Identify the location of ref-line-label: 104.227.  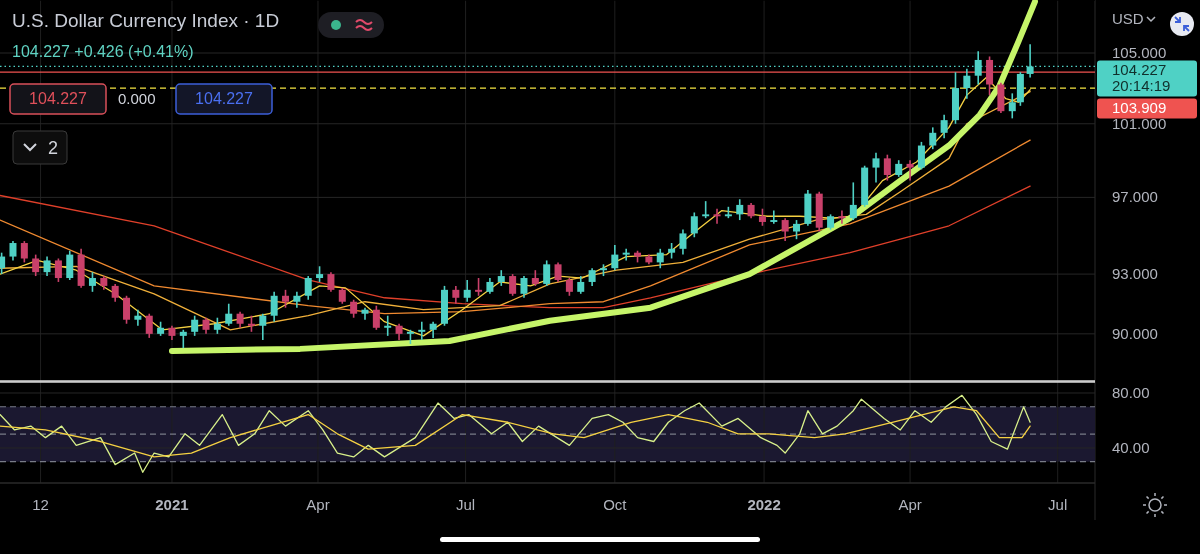
(1139, 70).